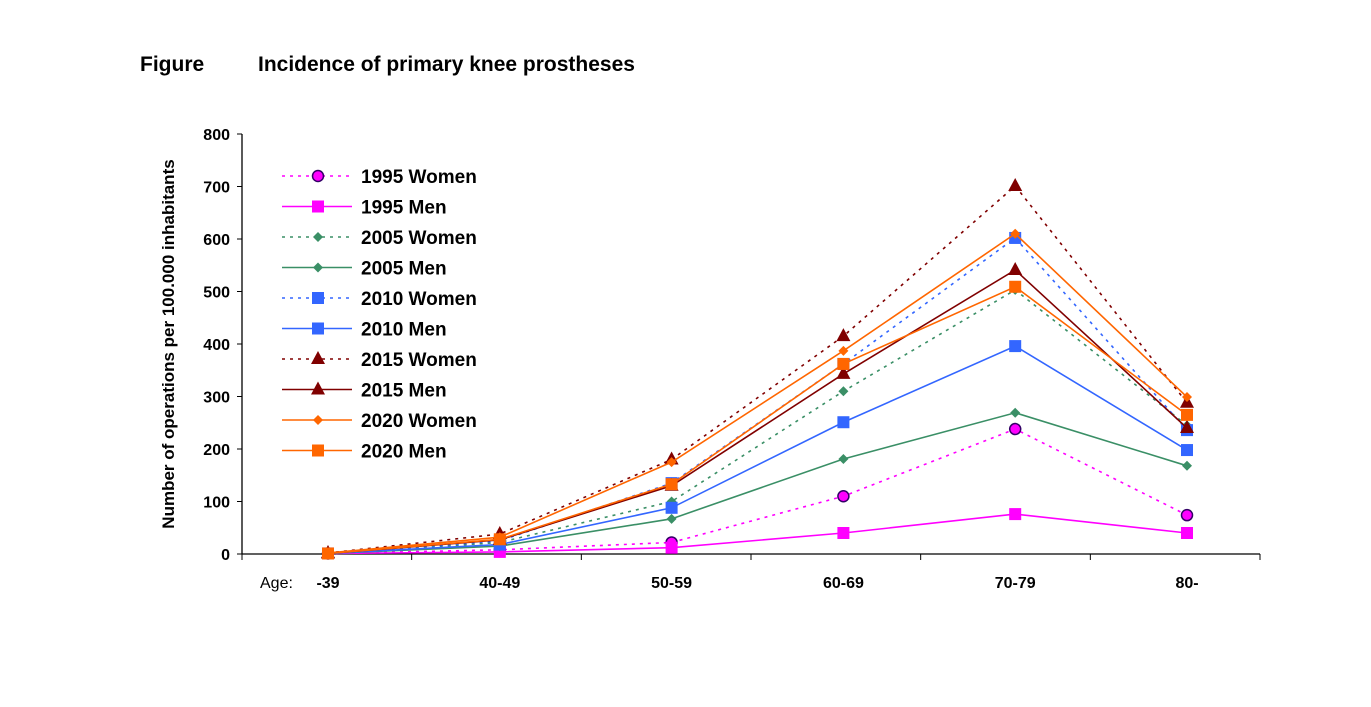 Image resolution: width=1371 pixels, height=707 pixels. What do you see at coordinates (404, 391) in the screenshot?
I see `legend-label: 2015 Men` at bounding box center [404, 391].